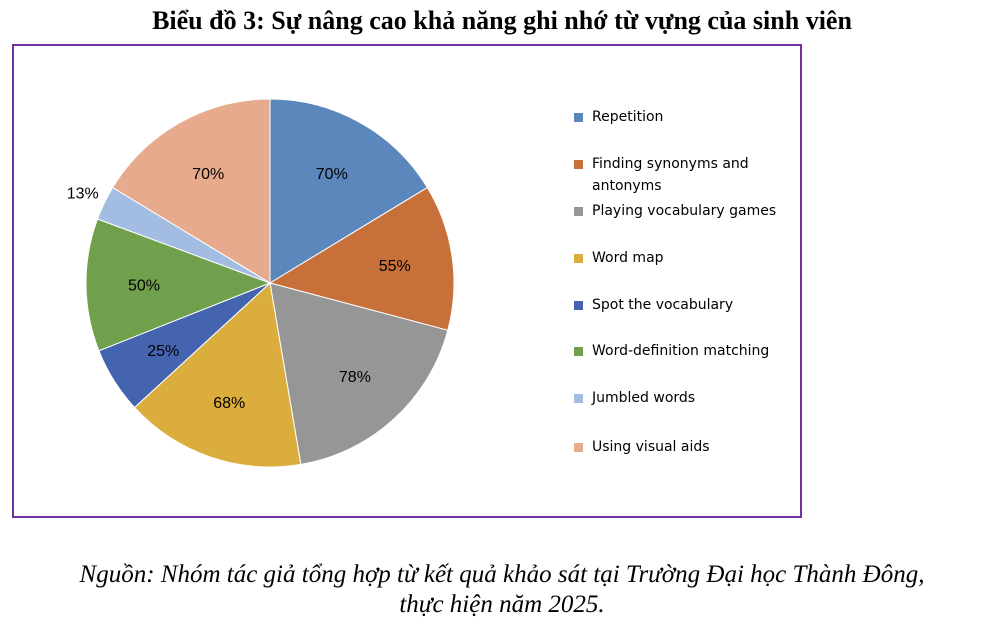 The image size is (1004, 630). What do you see at coordinates (670, 175) in the screenshot?
I see `legend-label: Finding synonyms and antonyms` at bounding box center [670, 175].